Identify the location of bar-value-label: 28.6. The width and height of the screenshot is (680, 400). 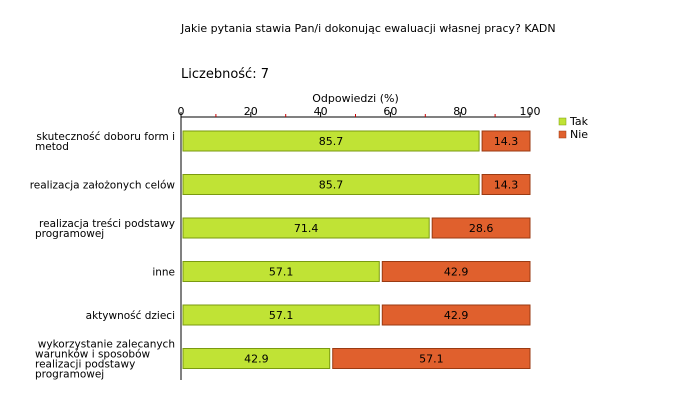
(481, 228).